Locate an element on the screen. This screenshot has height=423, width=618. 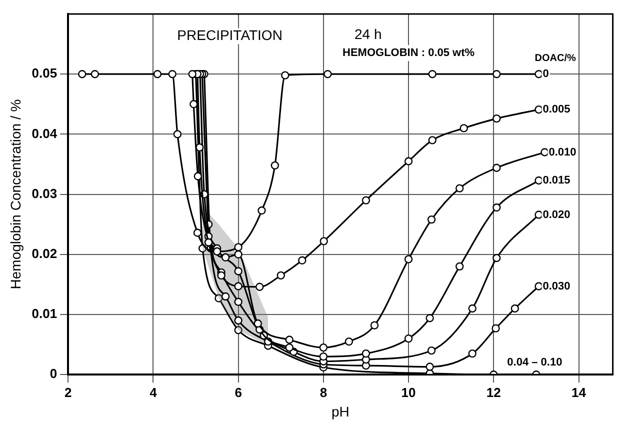
y-tick-label: 0 is located at coordinates (54, 374).